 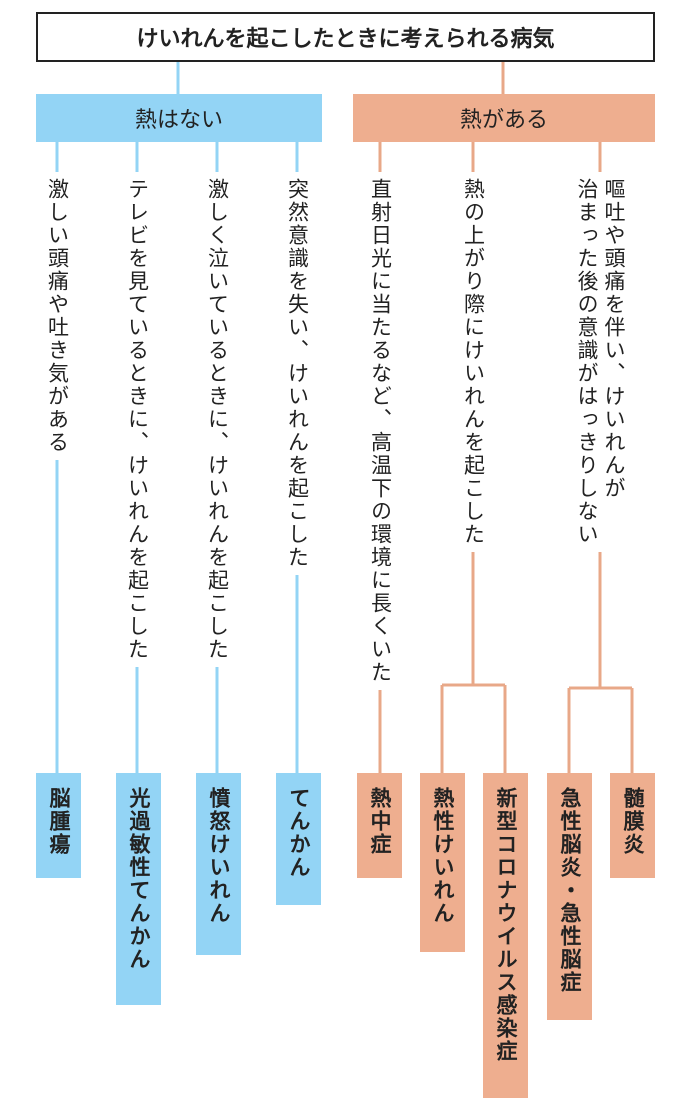 I want to click on result-box: 光過敏性てんかん, so click(x=138, y=889).